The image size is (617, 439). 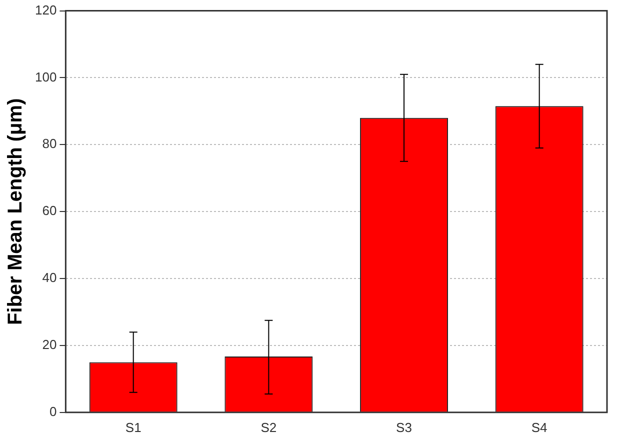 What do you see at coordinates (45, 10) in the screenshot?
I see `y-tick-label: 120` at bounding box center [45, 10].